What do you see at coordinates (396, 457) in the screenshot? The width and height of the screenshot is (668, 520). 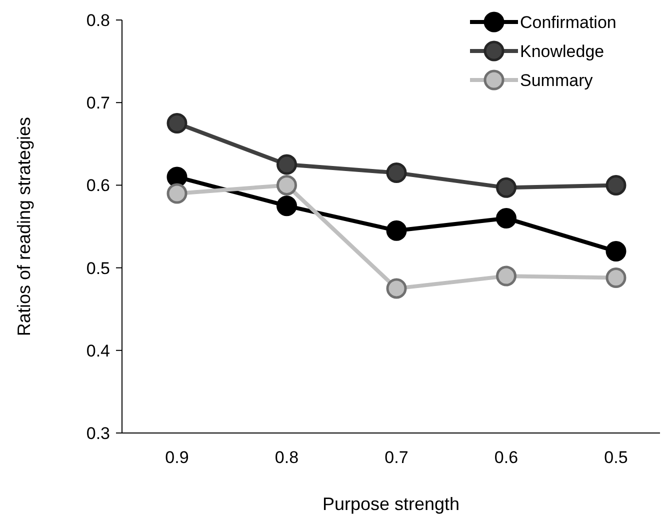 I see `x-tick-label: 0.7` at bounding box center [396, 457].